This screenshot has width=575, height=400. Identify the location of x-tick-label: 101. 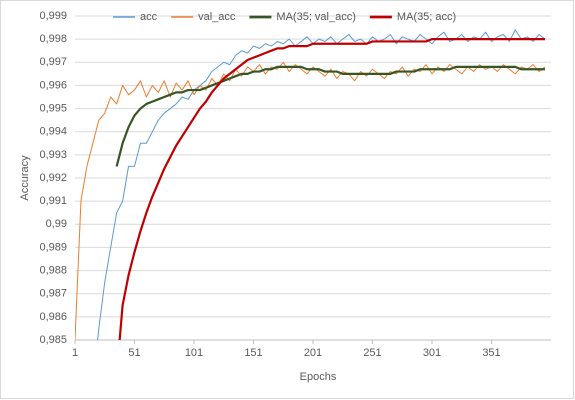
(194, 353).